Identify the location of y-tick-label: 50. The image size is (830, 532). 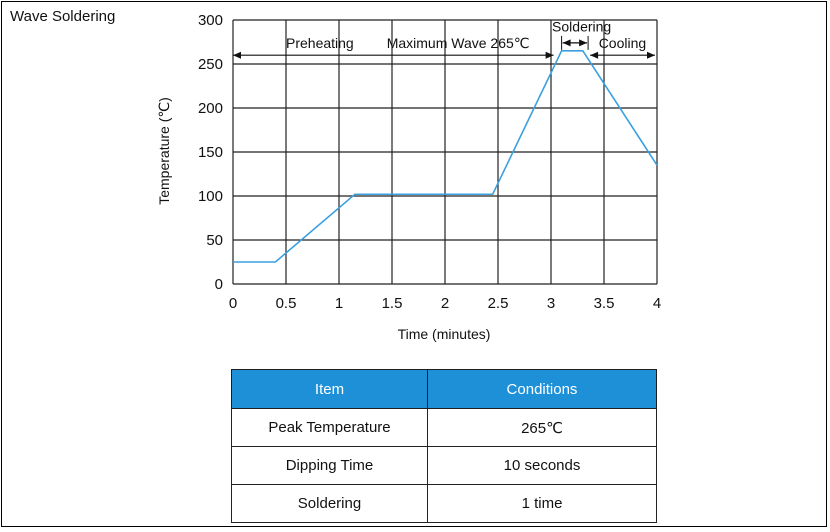
(214, 240).